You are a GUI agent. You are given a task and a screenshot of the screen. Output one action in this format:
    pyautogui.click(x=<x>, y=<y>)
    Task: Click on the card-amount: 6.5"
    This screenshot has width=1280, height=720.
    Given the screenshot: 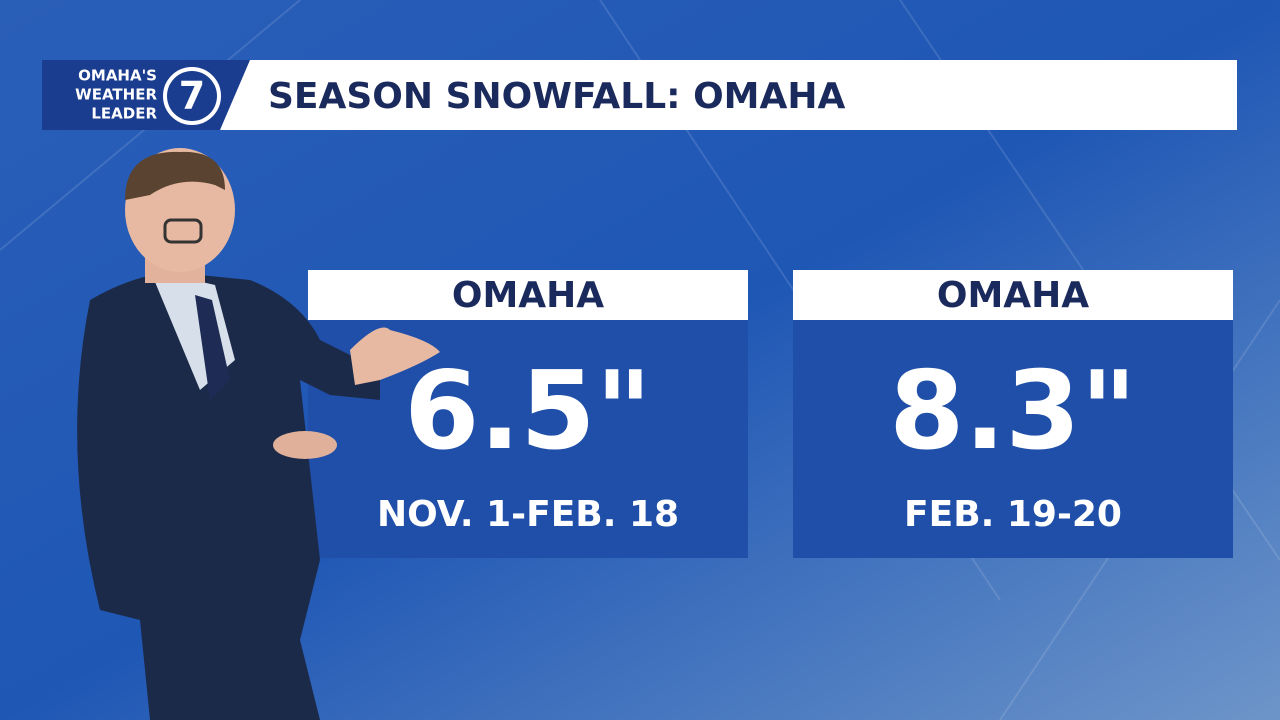 What is the action you would take?
    pyautogui.click(x=528, y=411)
    